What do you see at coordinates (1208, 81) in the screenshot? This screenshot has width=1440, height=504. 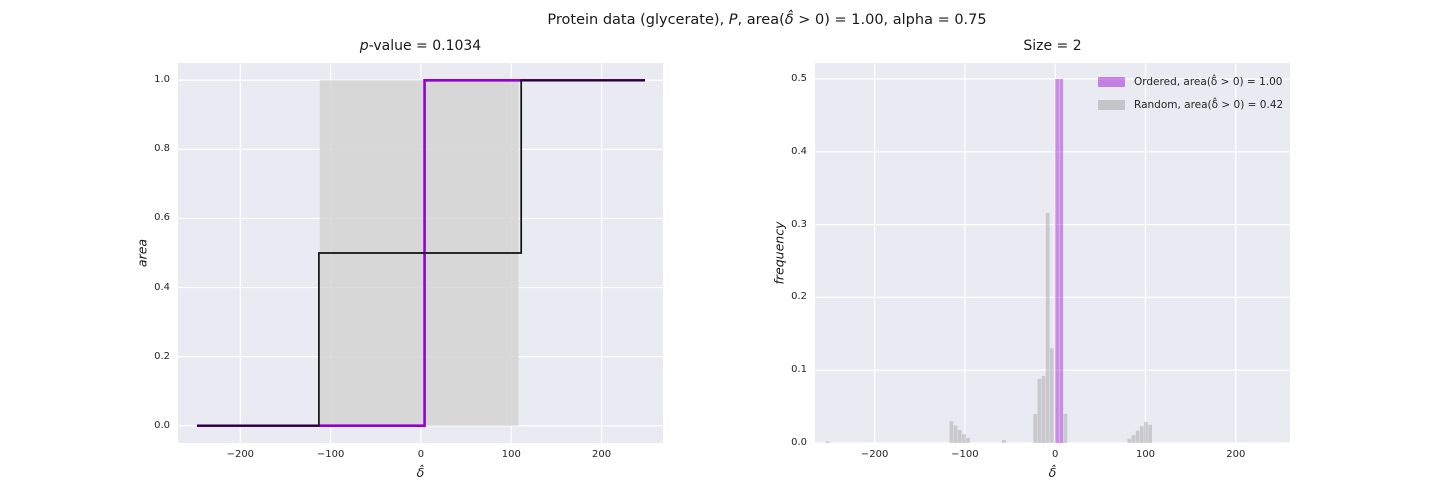 I see `ordered-legend-label: Ordered, area(δ̂ > 0) = 1.00` at bounding box center [1208, 81].